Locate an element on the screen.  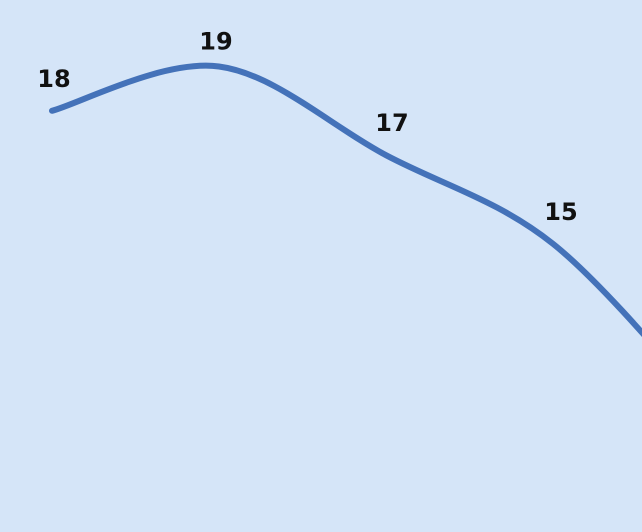
data-label-3: 15 is located at coordinates (560, 212).